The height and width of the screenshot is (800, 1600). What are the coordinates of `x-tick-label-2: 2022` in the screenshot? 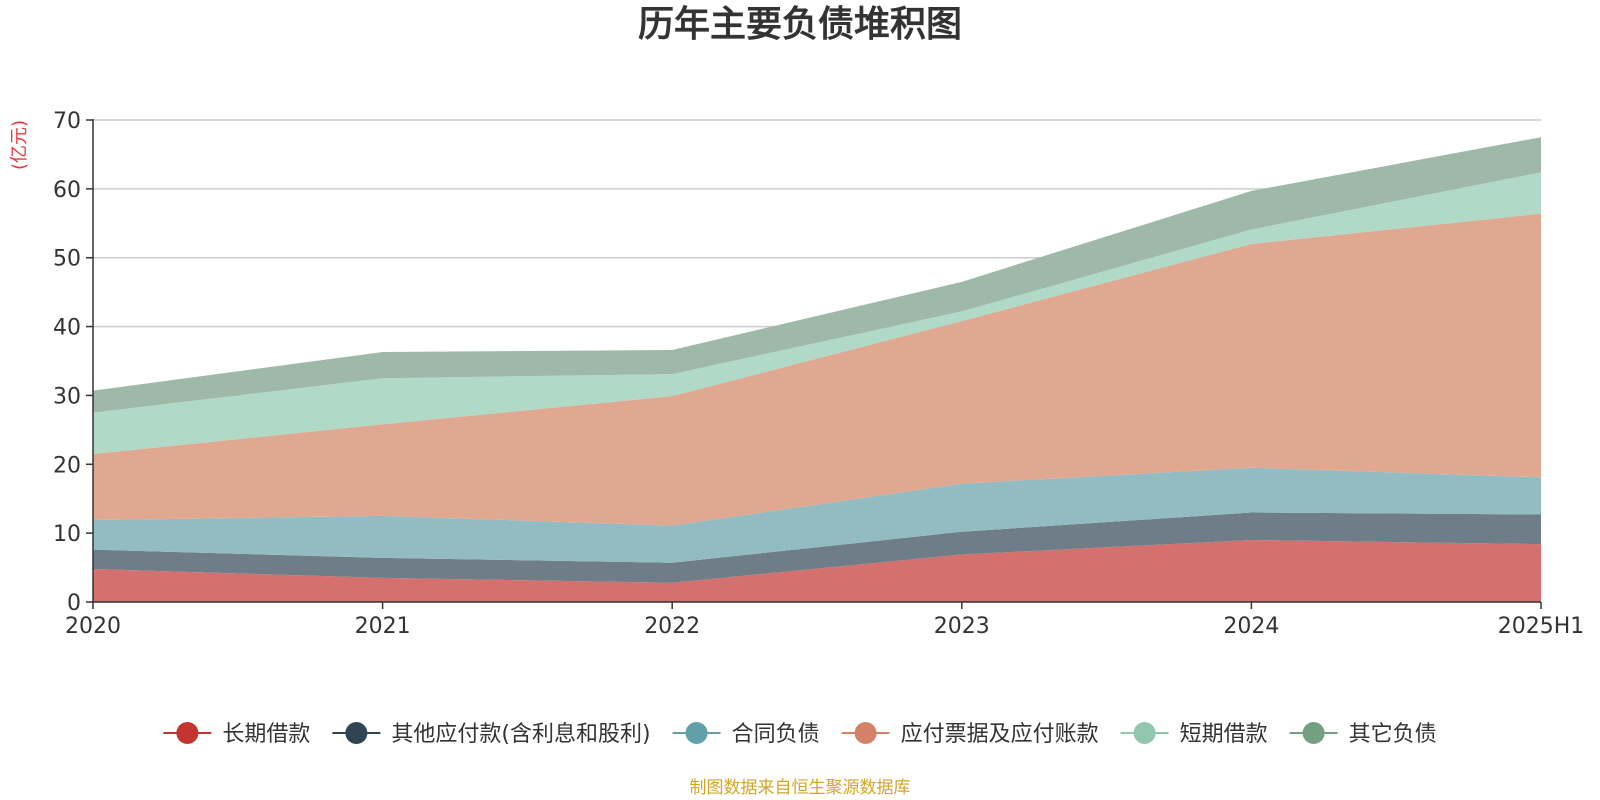 It's located at (672, 626).